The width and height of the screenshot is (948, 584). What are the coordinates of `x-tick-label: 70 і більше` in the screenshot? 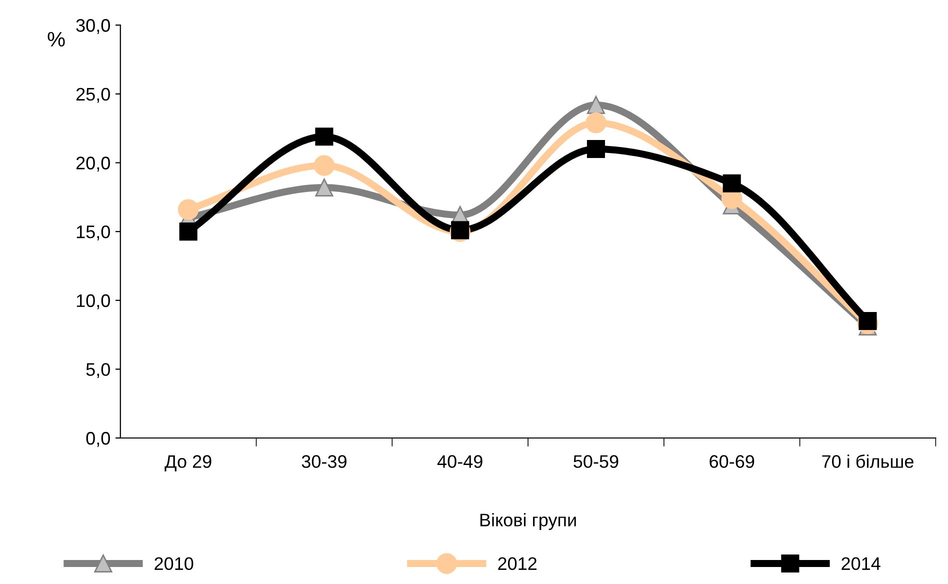 It's located at (868, 461).